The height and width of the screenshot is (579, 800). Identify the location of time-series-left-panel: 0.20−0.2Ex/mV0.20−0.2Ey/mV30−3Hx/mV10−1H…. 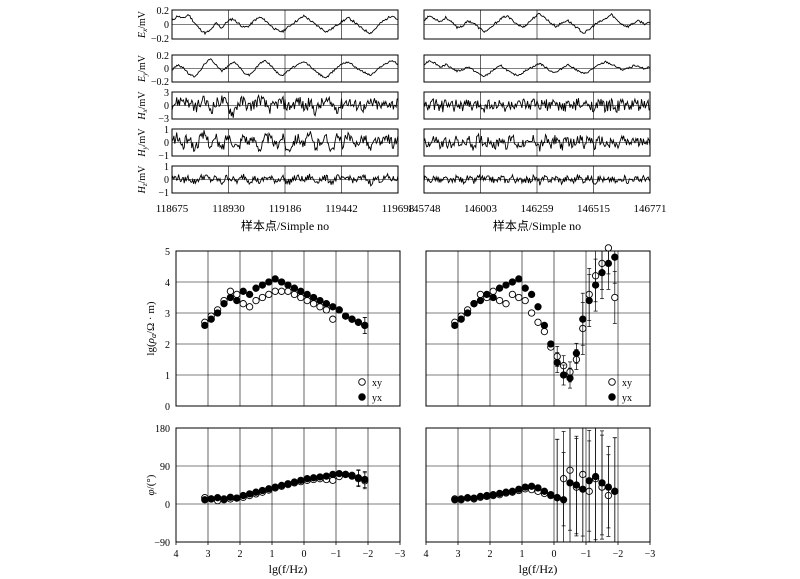
(276, 119).